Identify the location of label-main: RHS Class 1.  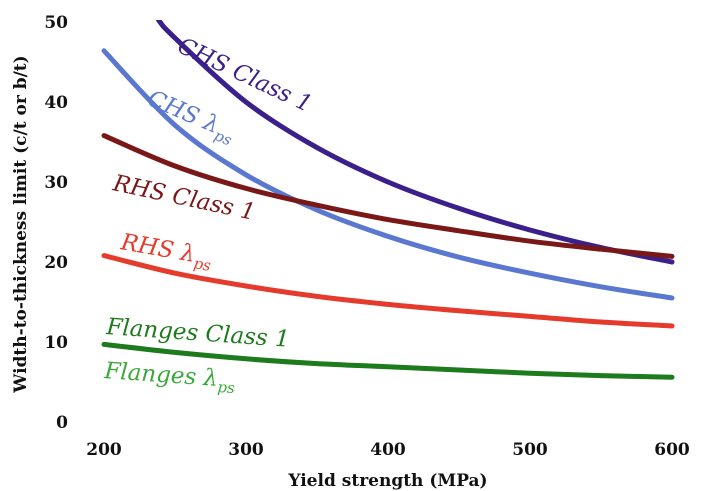
(184, 198).